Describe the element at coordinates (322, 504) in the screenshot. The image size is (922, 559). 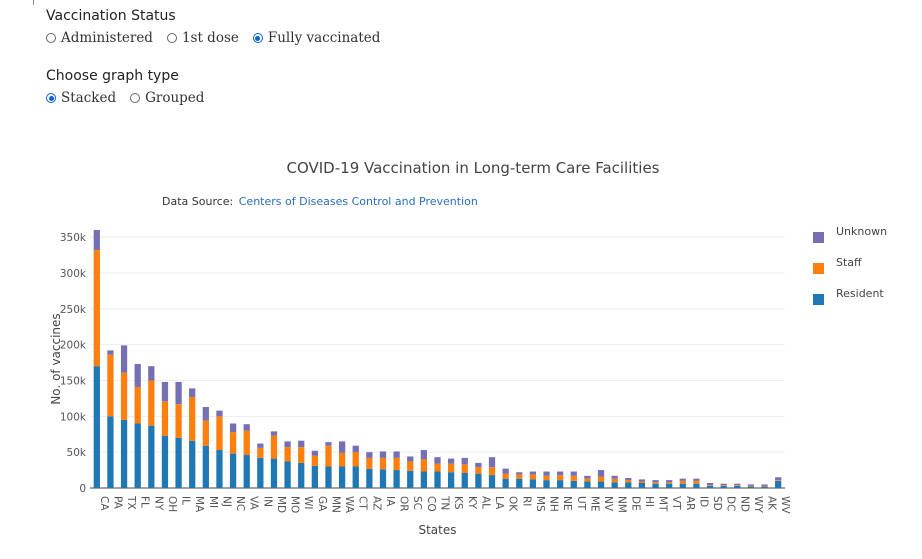
I see `x-tick-label: GA` at that location.